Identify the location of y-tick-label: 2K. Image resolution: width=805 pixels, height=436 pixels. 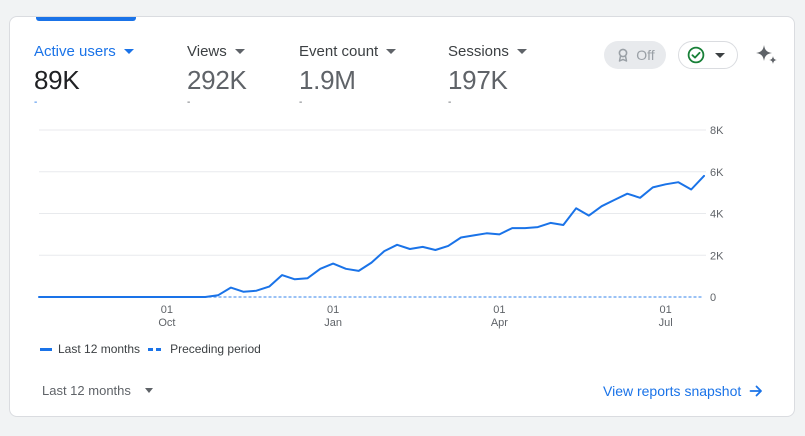
(717, 256).